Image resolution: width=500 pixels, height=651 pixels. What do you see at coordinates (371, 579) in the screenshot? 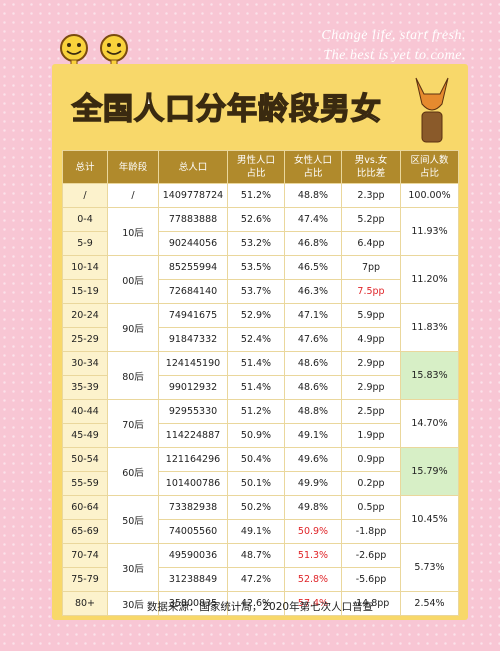
I see `cell: -5.6pp` at bounding box center [371, 579].